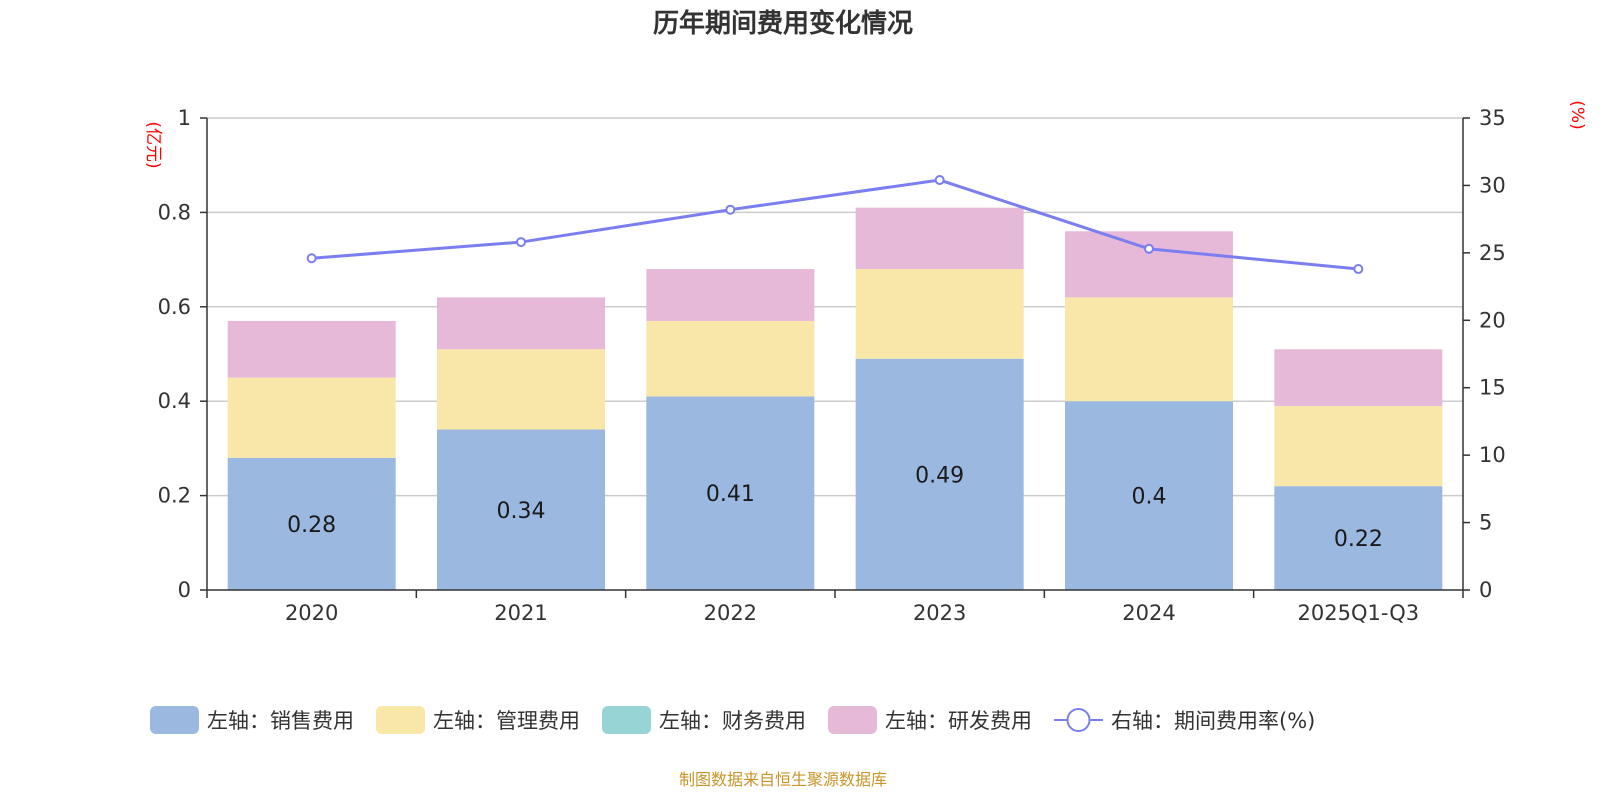 This screenshot has width=1600, height=800. What do you see at coordinates (506, 721) in the screenshot?
I see `legend-label-1: 左轴：管理费用` at bounding box center [506, 721].